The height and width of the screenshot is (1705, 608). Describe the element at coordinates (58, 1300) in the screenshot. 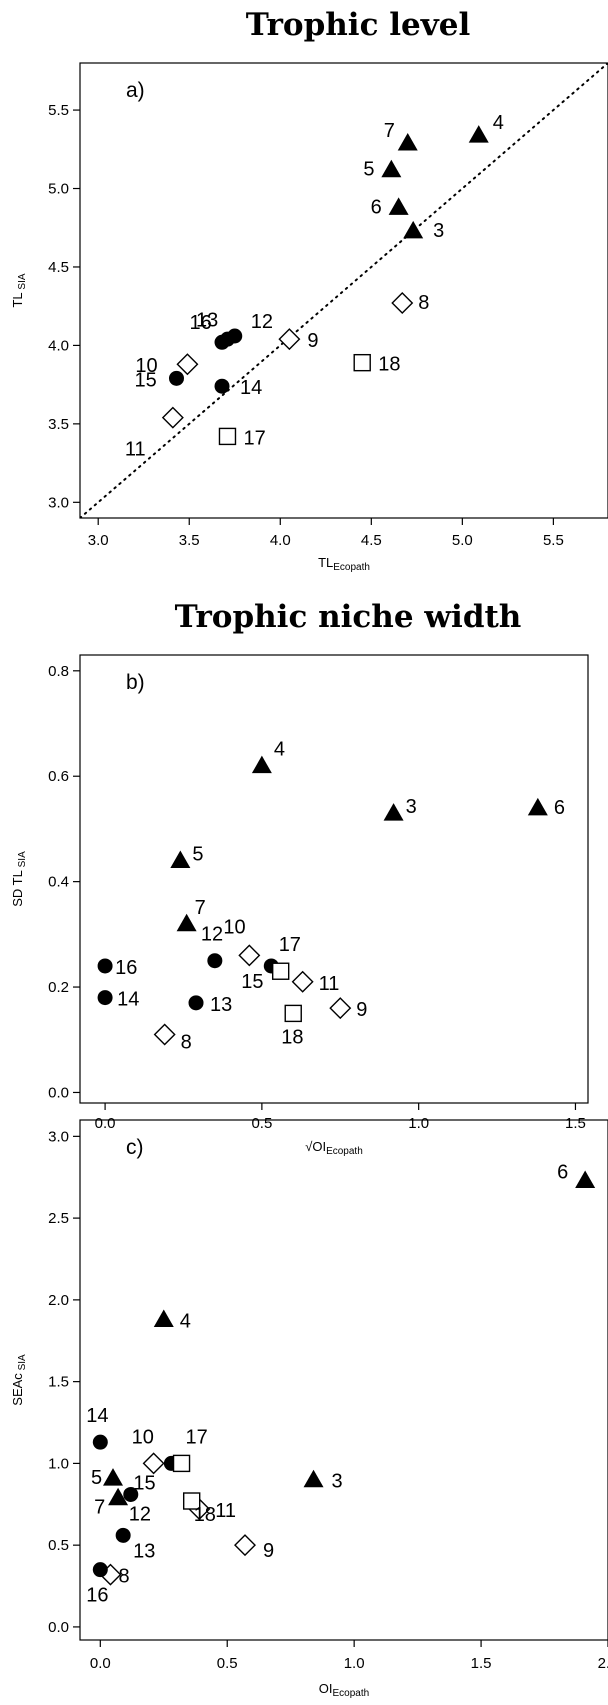

I see `y-tick-label: 2.0` at that location.